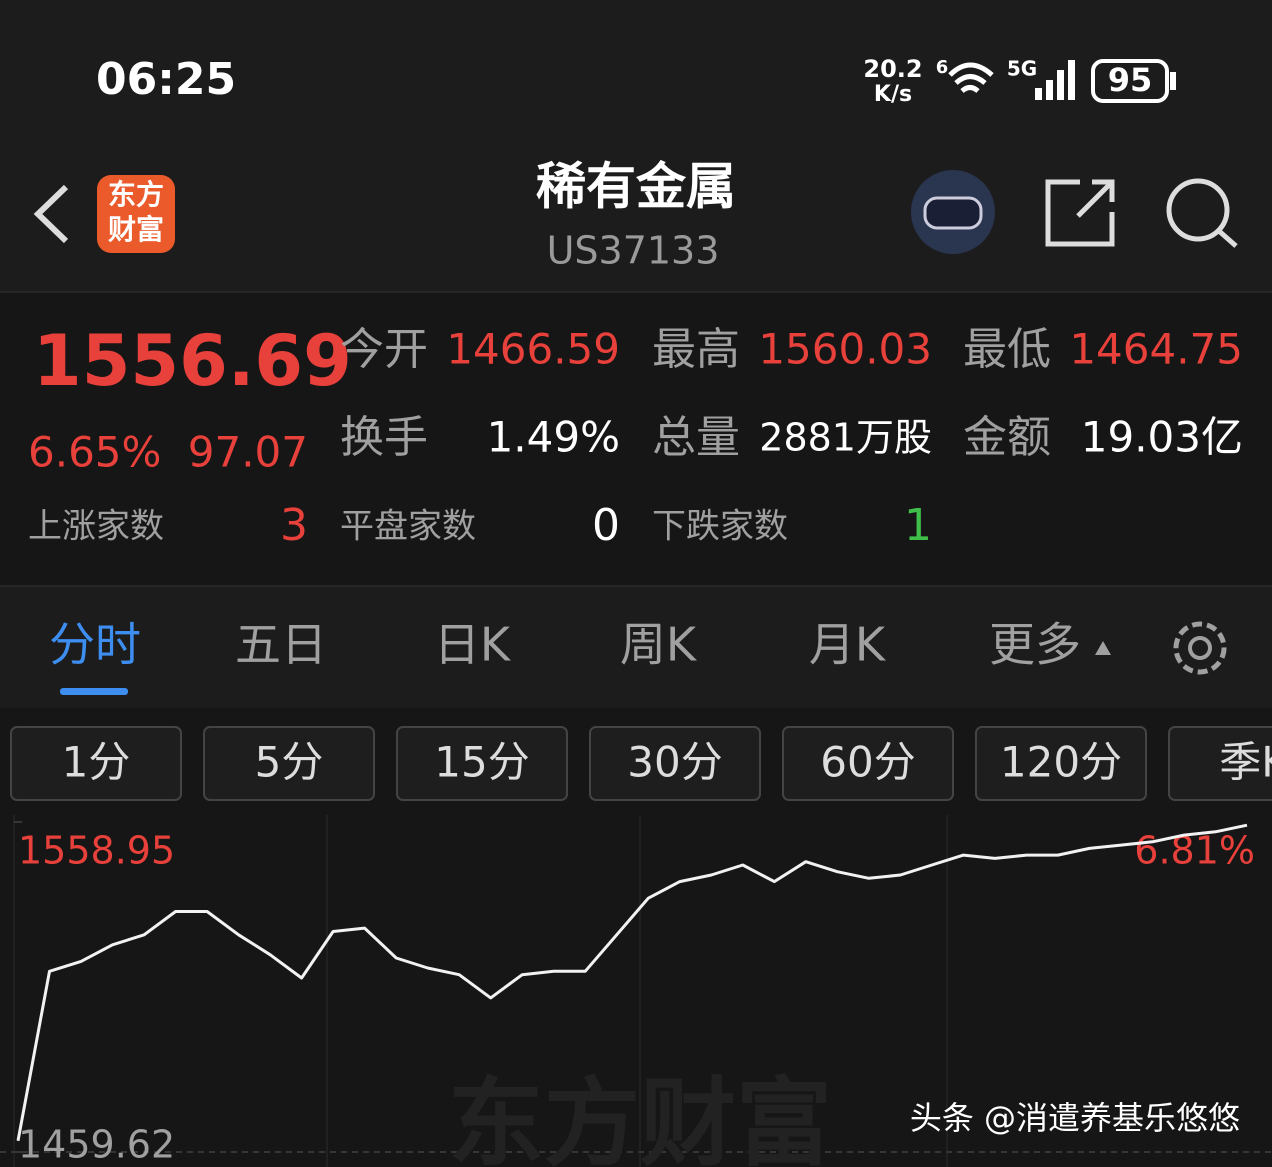  What do you see at coordinates (971, 77) in the screenshot?
I see `wifi-icon` at bounding box center [971, 77].